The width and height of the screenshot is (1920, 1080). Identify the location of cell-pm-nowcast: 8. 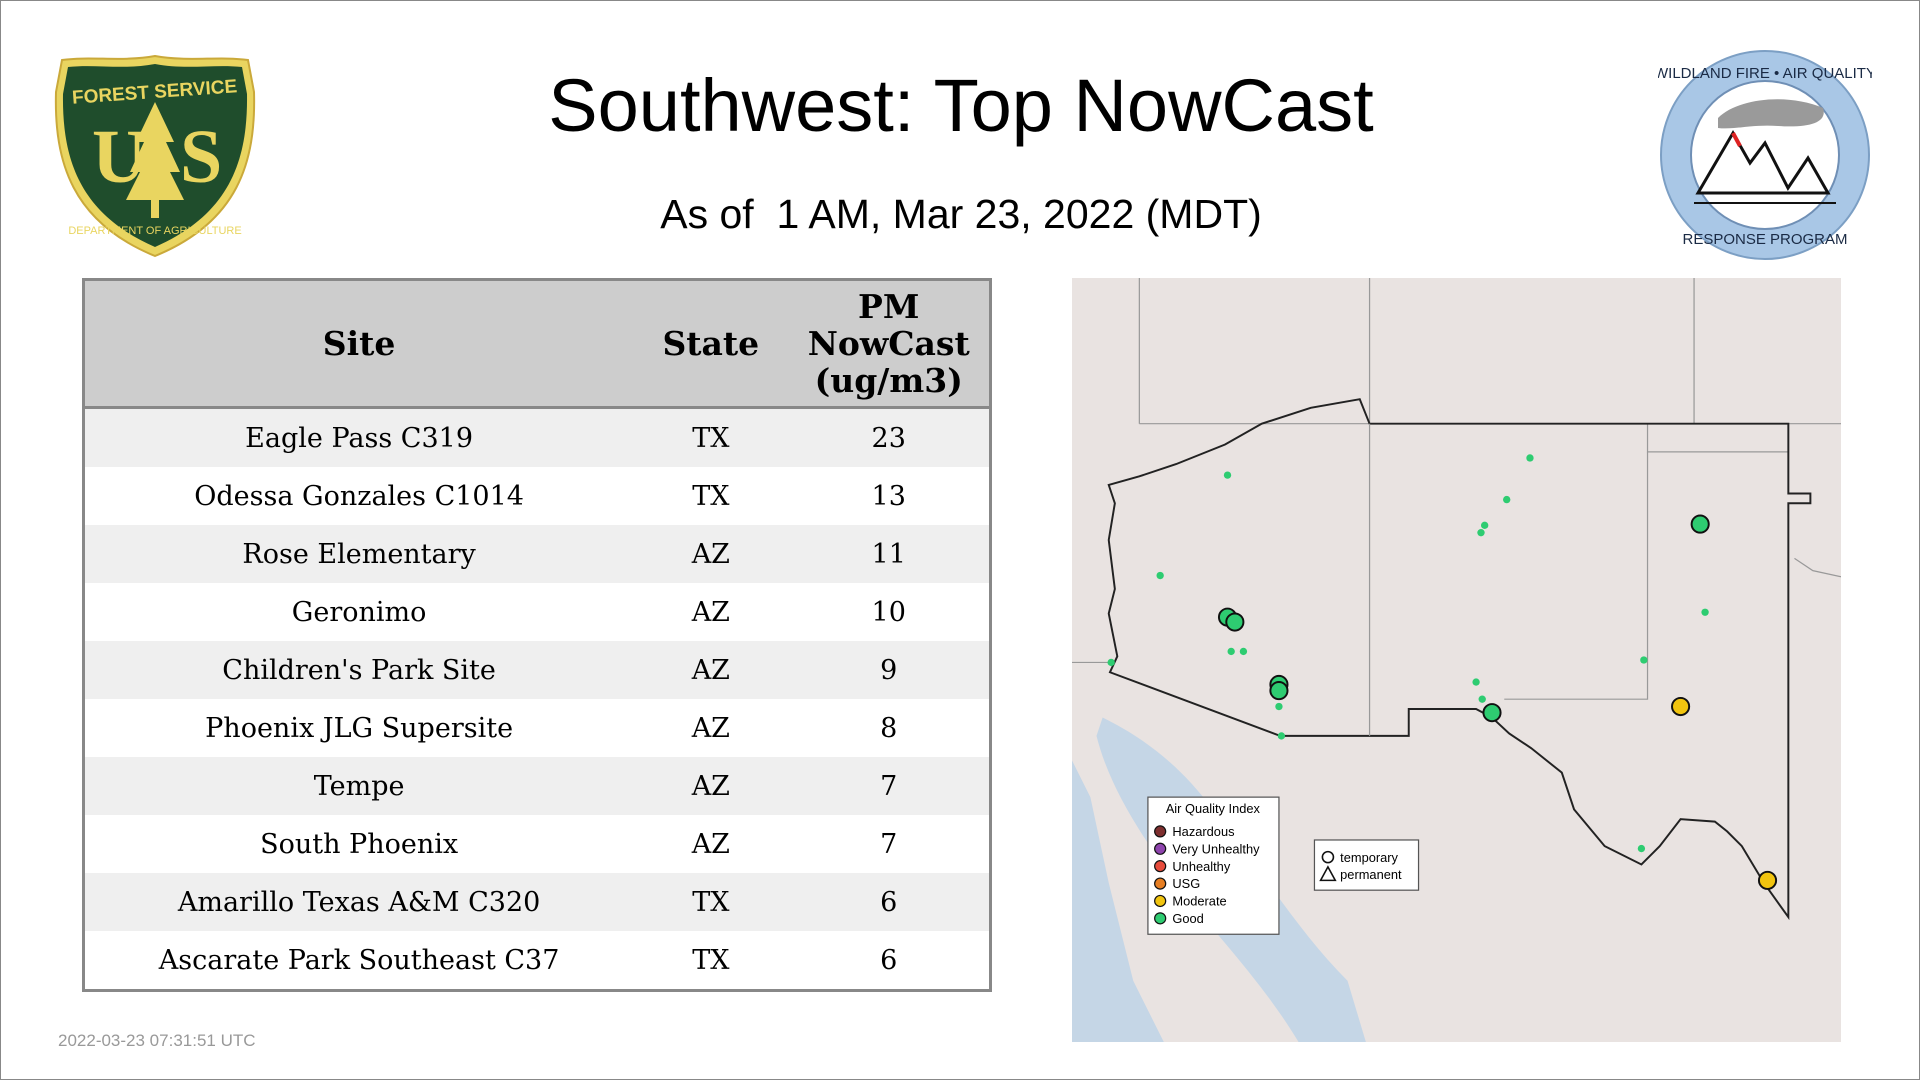
(889, 728).